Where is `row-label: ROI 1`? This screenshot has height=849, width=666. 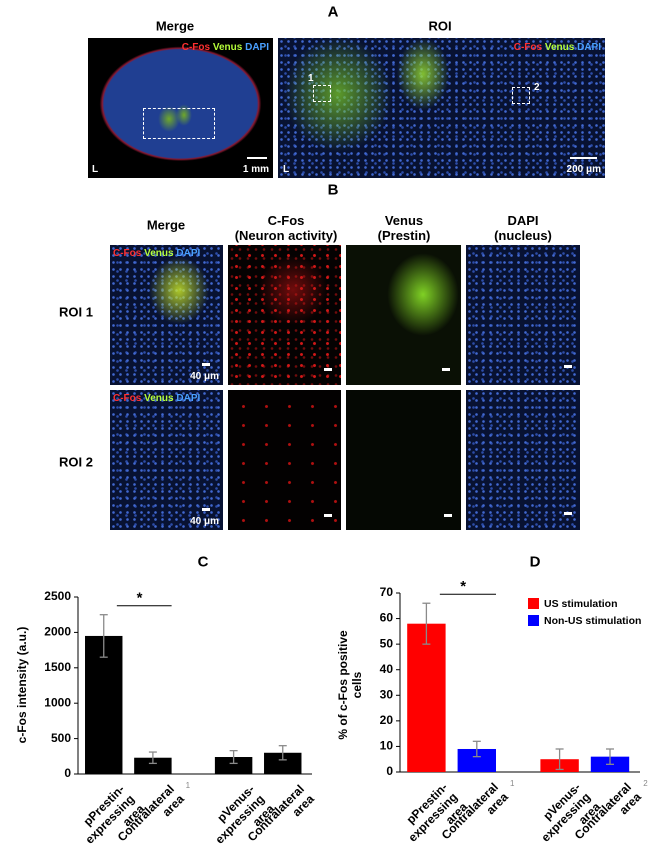
row-label: ROI 1 is located at coordinates (76, 312).